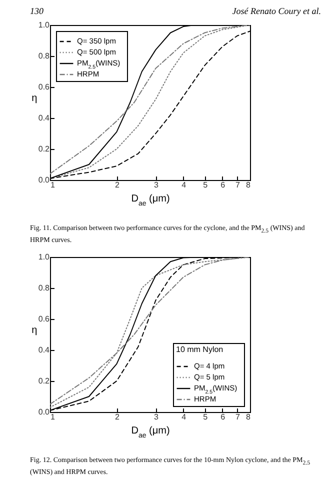  Describe the element at coordinates (276, 11) in the screenshot. I see `text: José Renato Coury et al.` at that location.